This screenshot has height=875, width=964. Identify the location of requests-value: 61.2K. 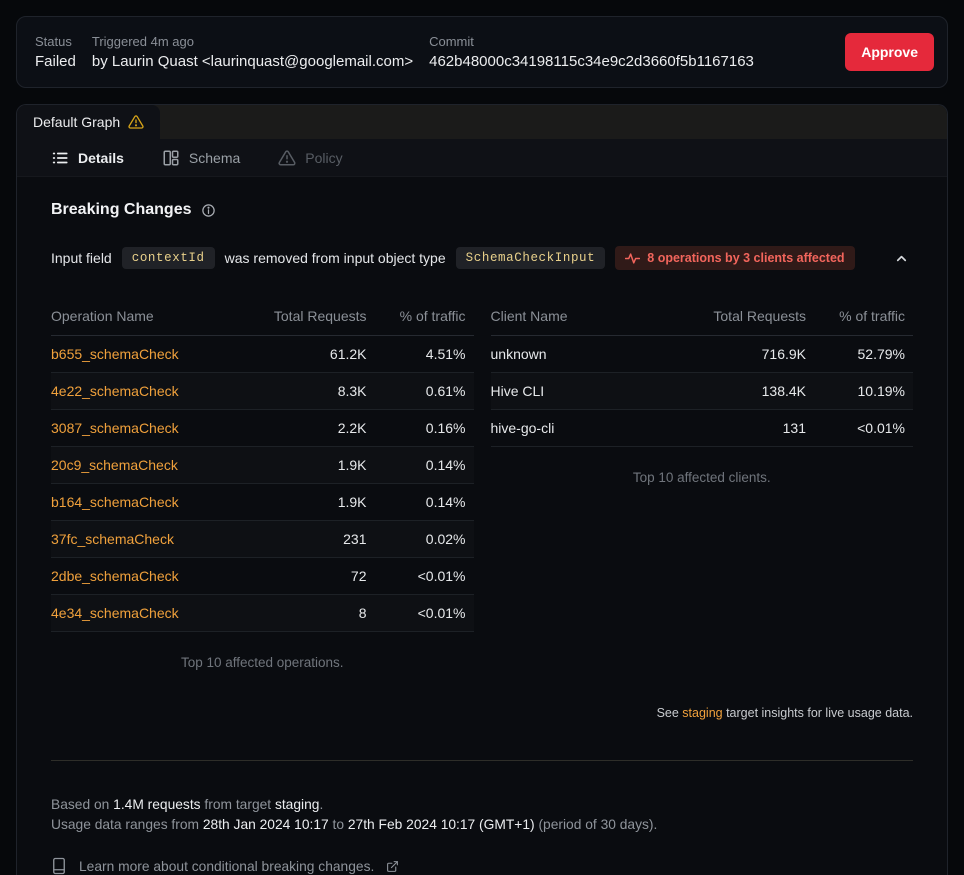
(348, 354).